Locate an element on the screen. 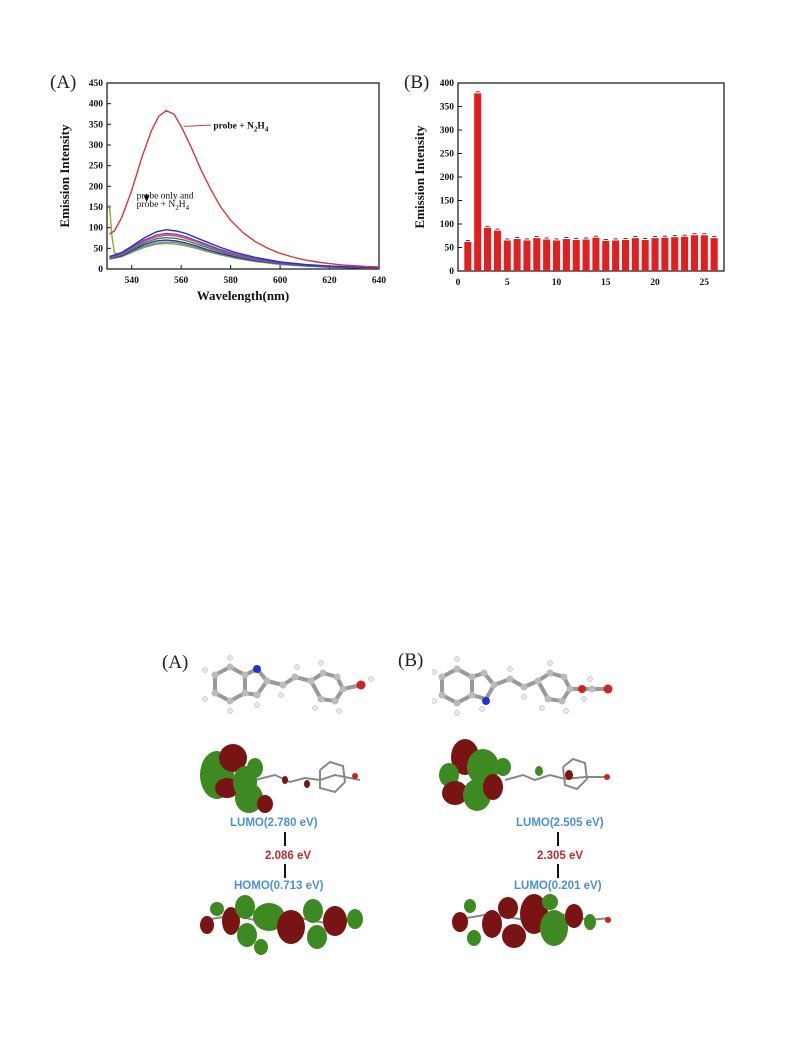  x-tick-label: 540 is located at coordinates (132, 281).